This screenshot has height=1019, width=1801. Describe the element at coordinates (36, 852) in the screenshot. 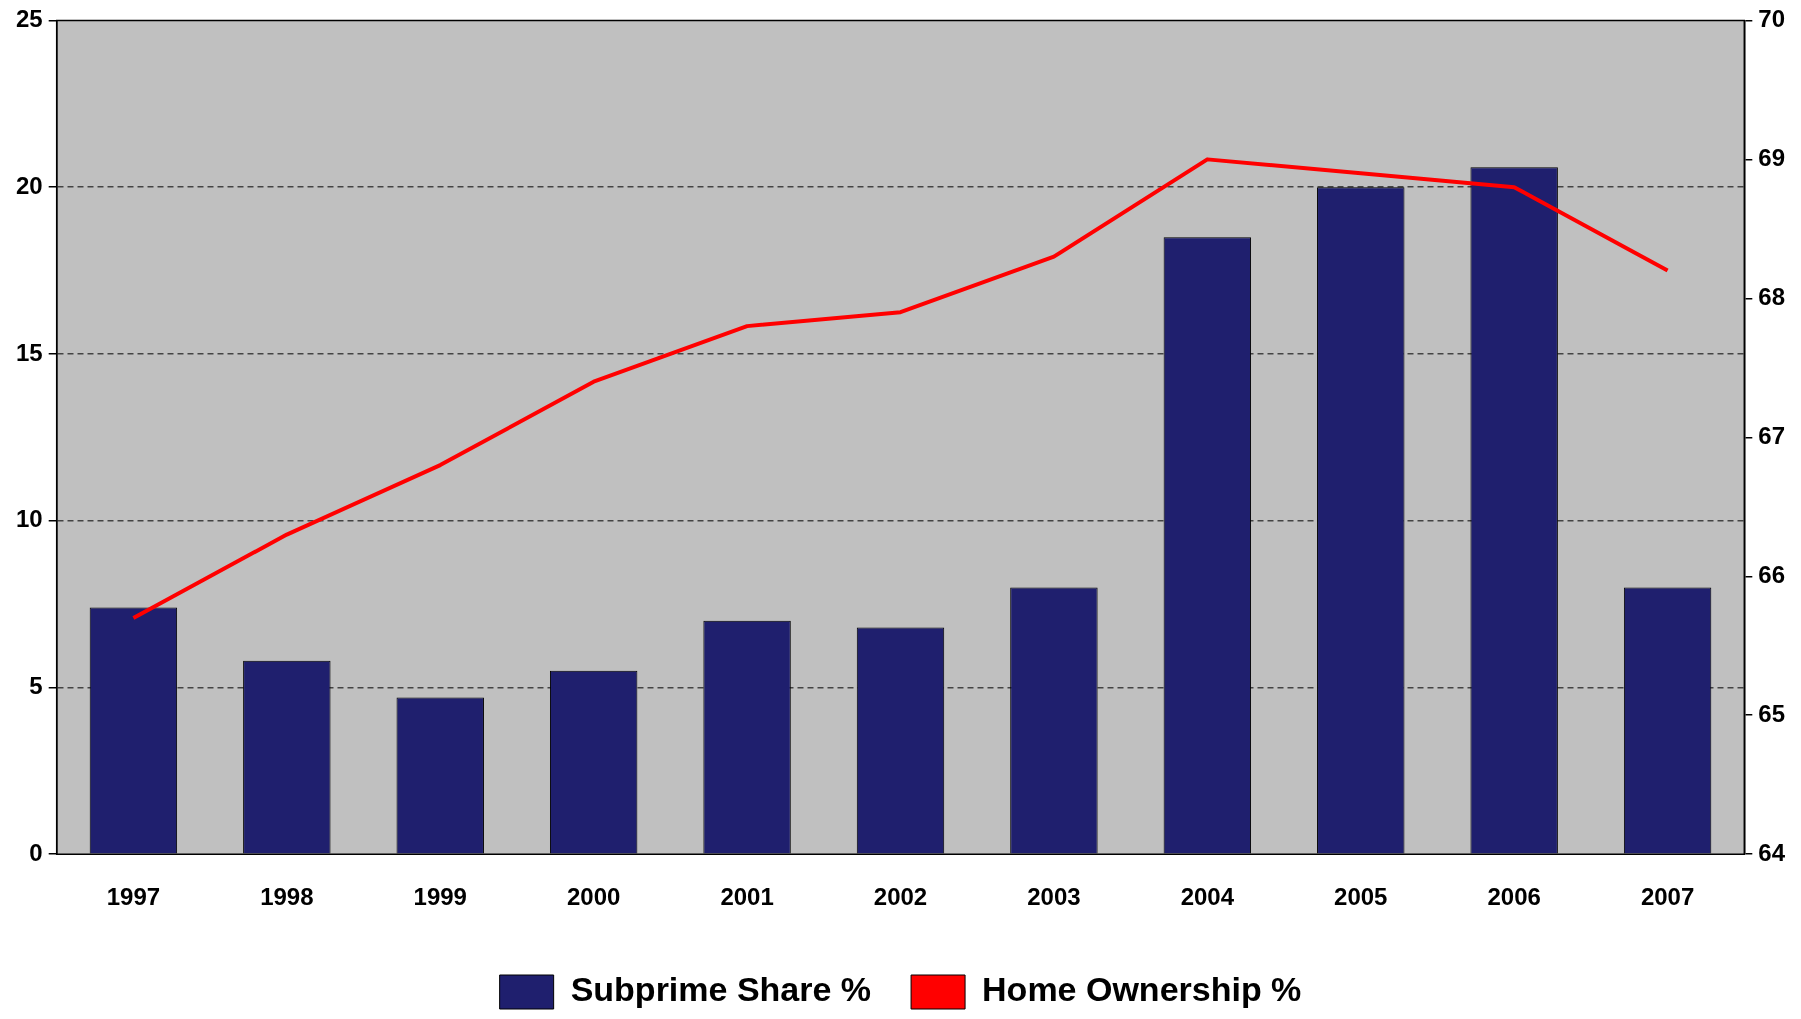

I see `y-tick-label: 0` at that location.